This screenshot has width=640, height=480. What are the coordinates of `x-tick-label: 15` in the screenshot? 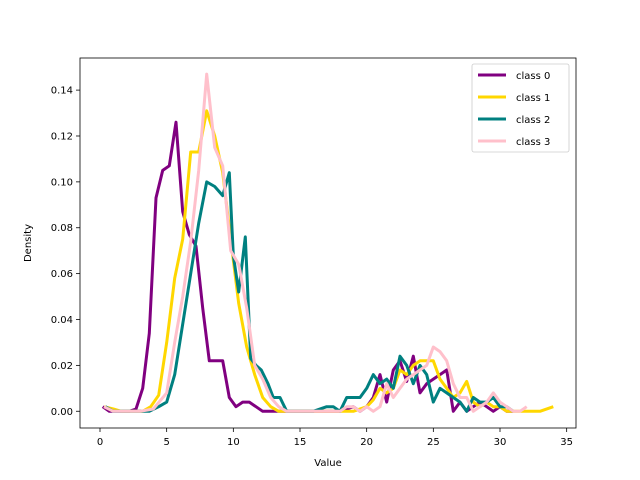 It's located at (300, 442).